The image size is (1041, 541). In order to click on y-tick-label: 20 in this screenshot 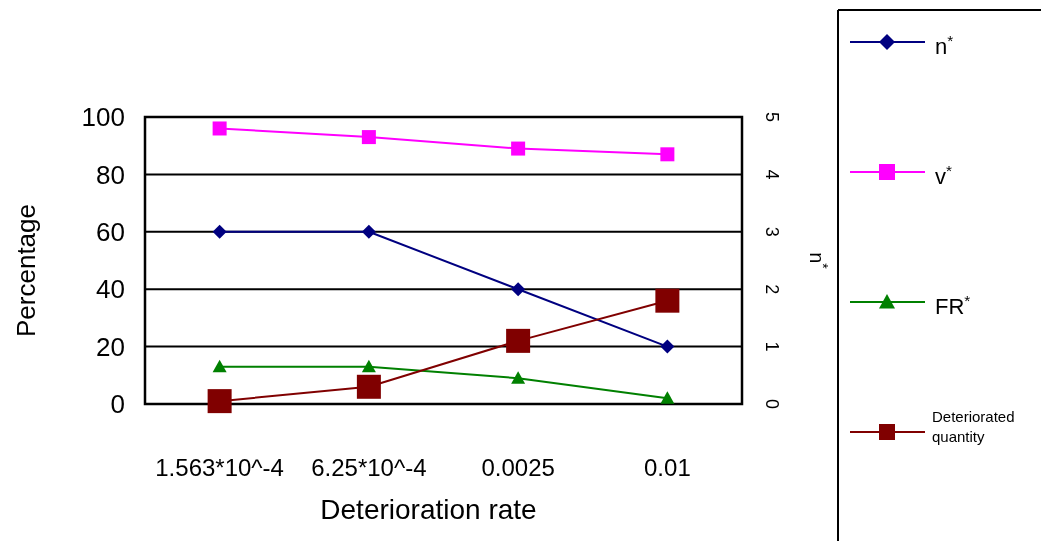, I will do `click(110, 346)`.